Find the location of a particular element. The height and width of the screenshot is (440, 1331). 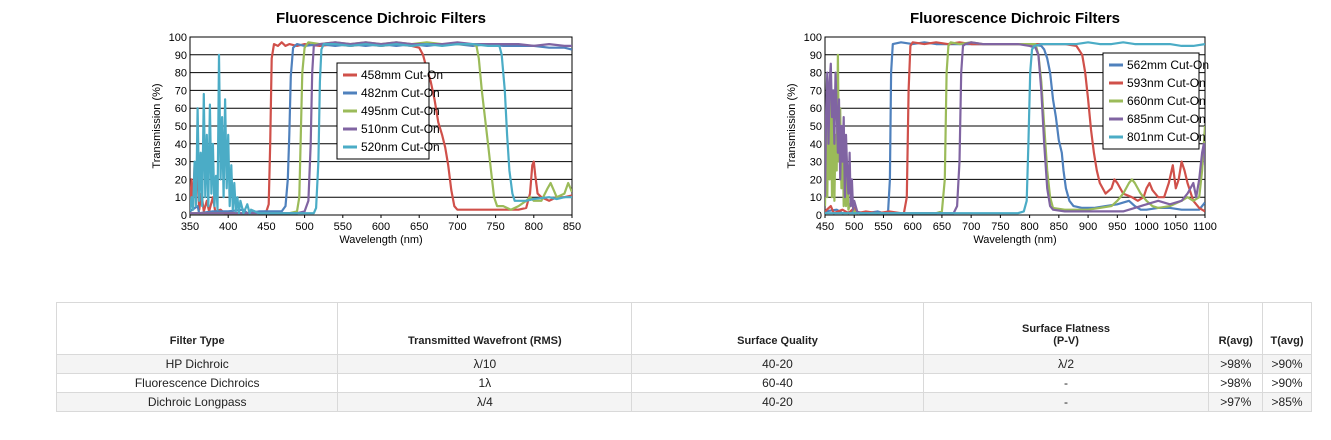

header-flatness-line1: Surface Flatness is located at coordinates (1066, 329).